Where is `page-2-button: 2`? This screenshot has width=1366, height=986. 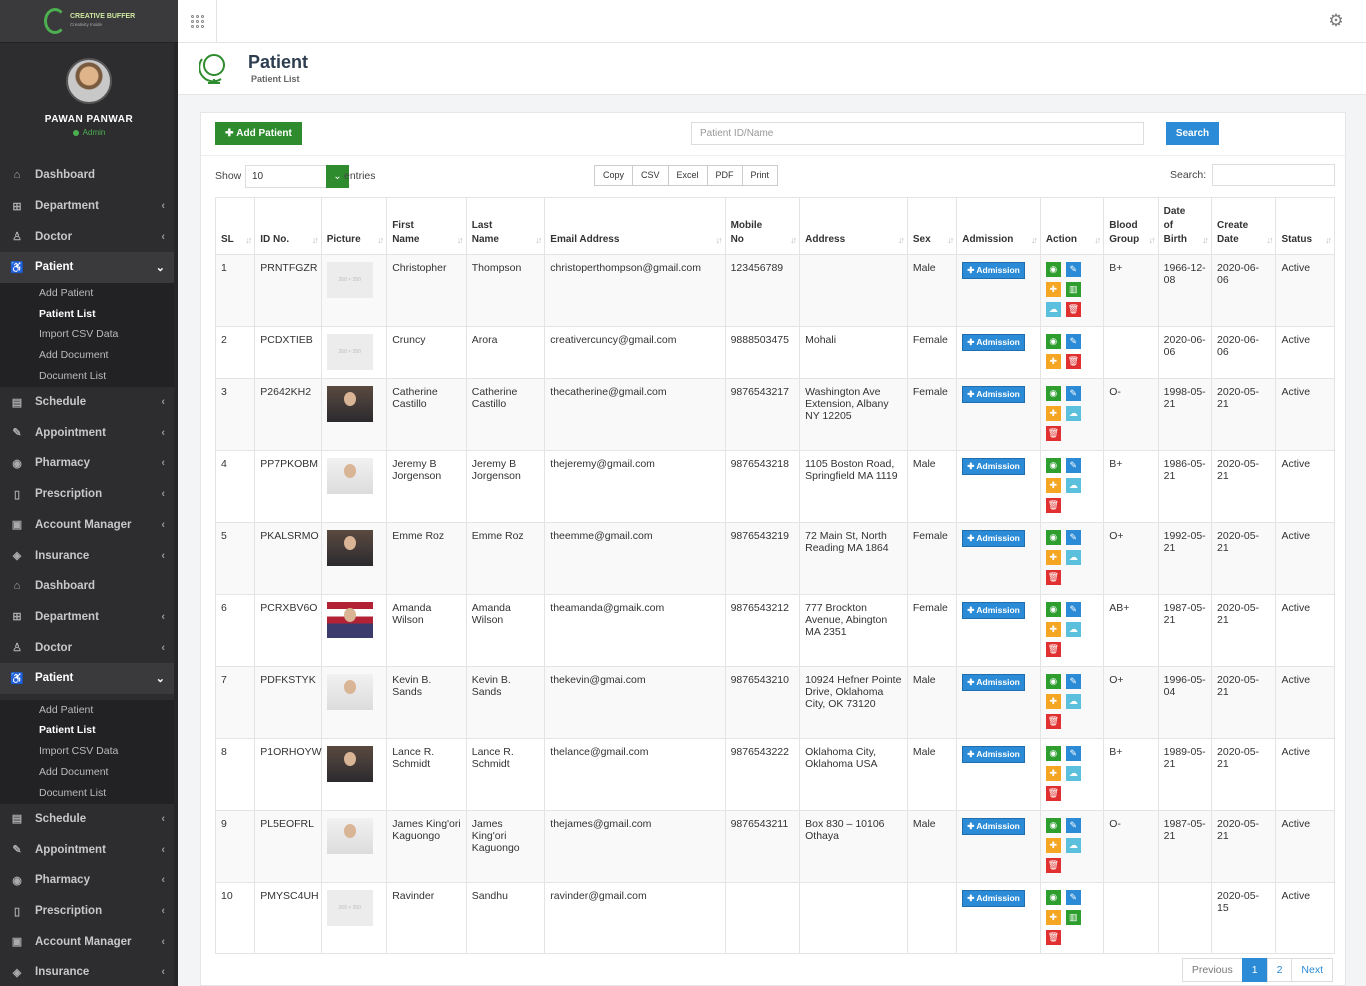 page-2-button: 2 is located at coordinates (1279, 970).